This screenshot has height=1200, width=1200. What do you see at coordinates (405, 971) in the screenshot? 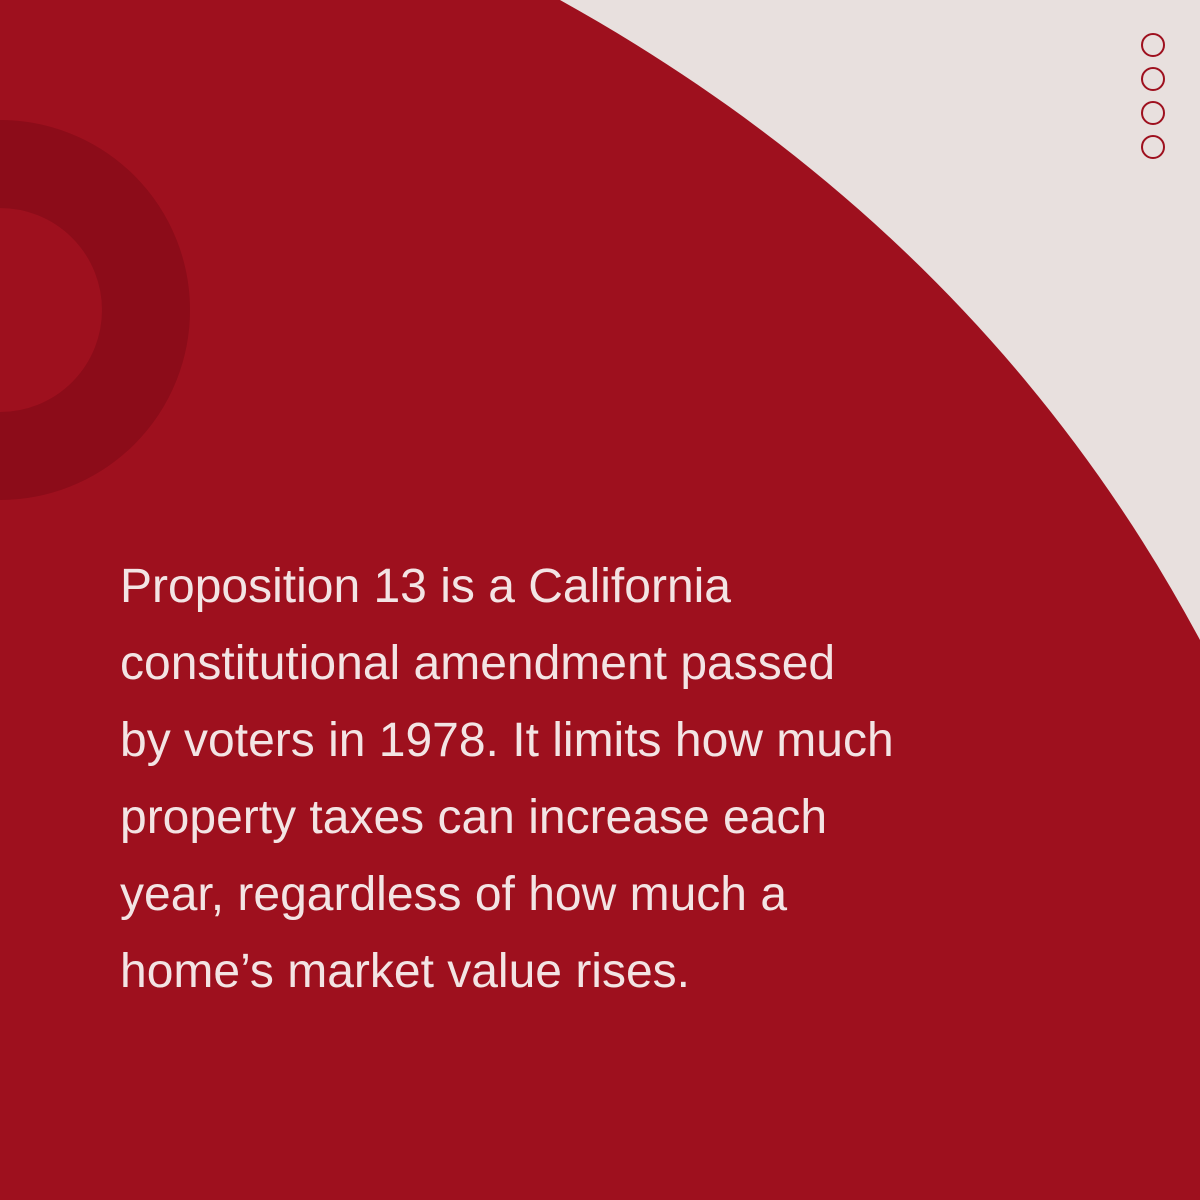
I see `text-line: home’s market value rises.` at bounding box center [405, 971].